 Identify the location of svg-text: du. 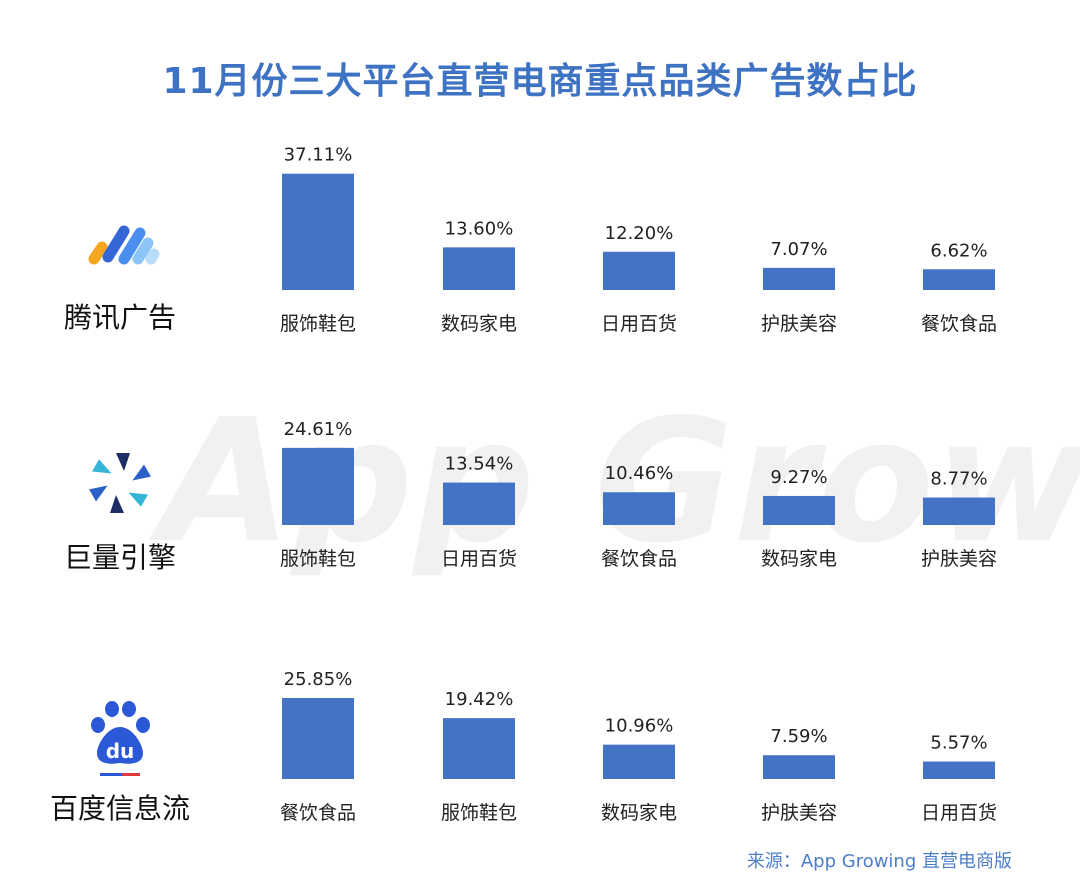
(120, 751).